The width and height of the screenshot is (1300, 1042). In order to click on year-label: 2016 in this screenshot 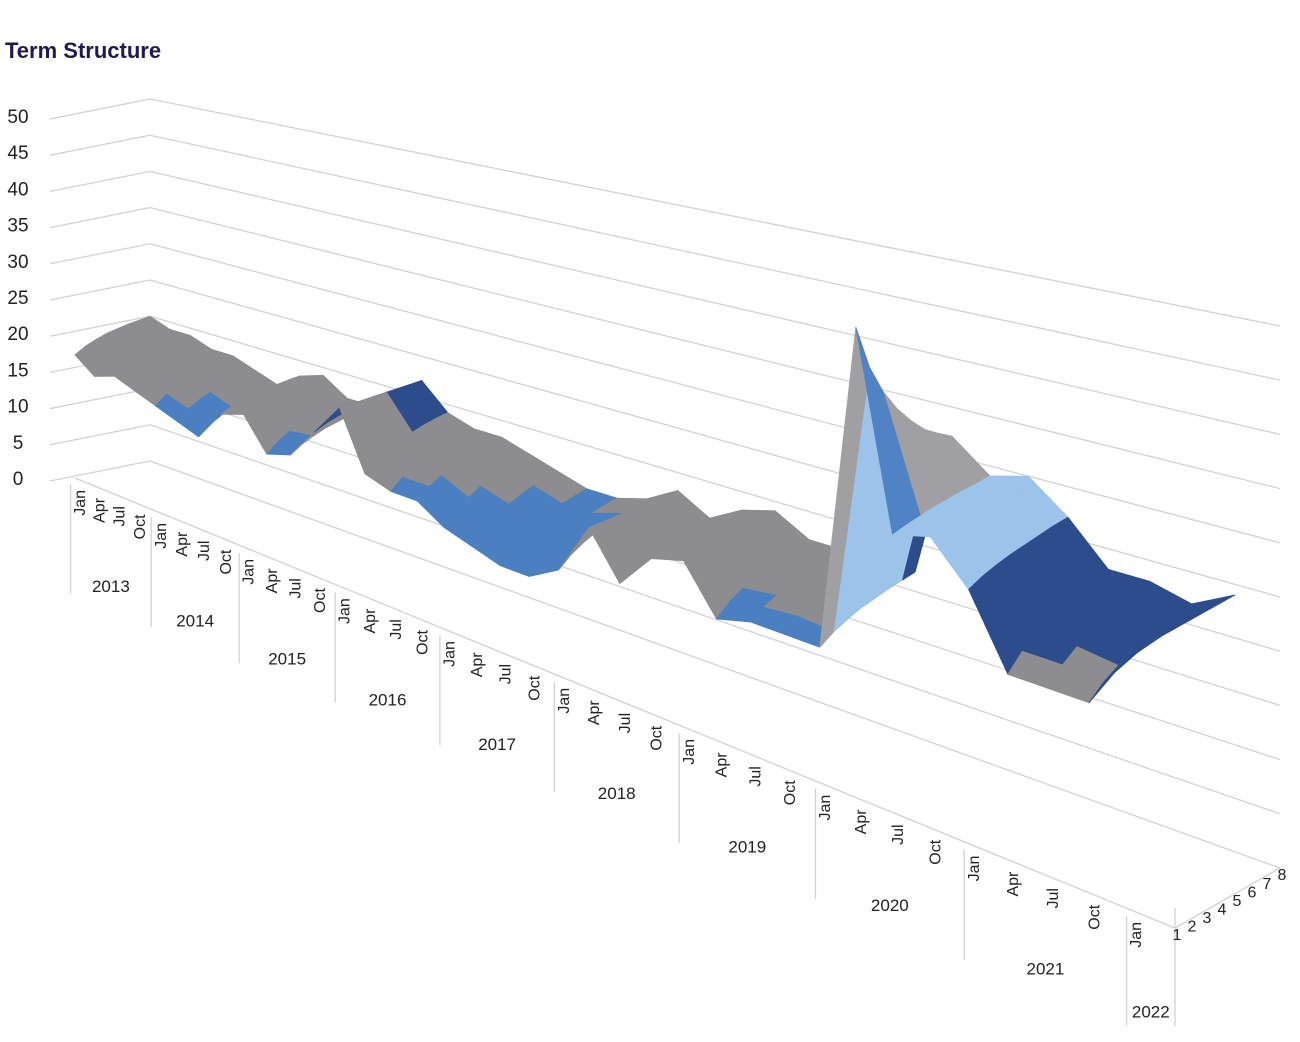, I will do `click(388, 699)`.